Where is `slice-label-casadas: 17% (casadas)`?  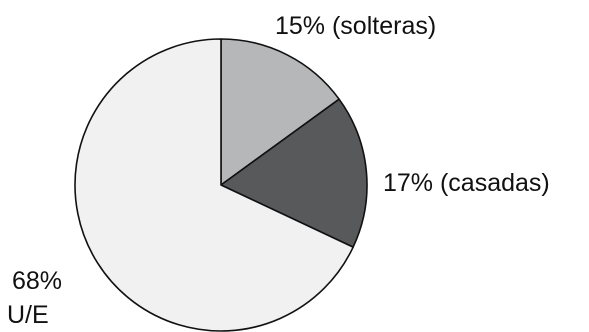 slice-label-casadas: 17% (casadas) is located at coordinates (466, 183).